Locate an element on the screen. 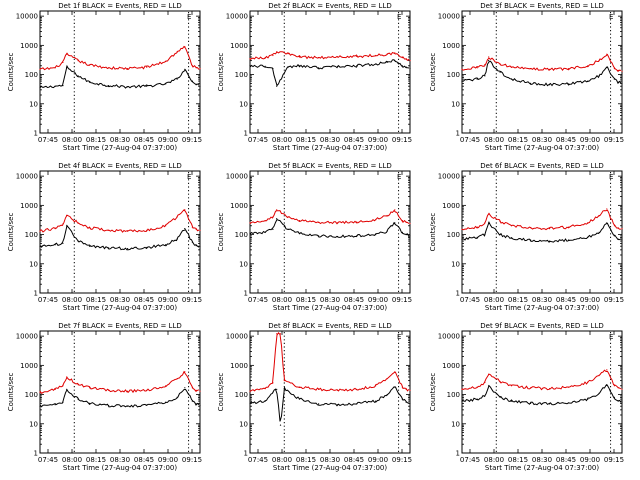 This screenshot has height=480, width=640. y-tick-label: 1000 is located at coordinates (239, 206).